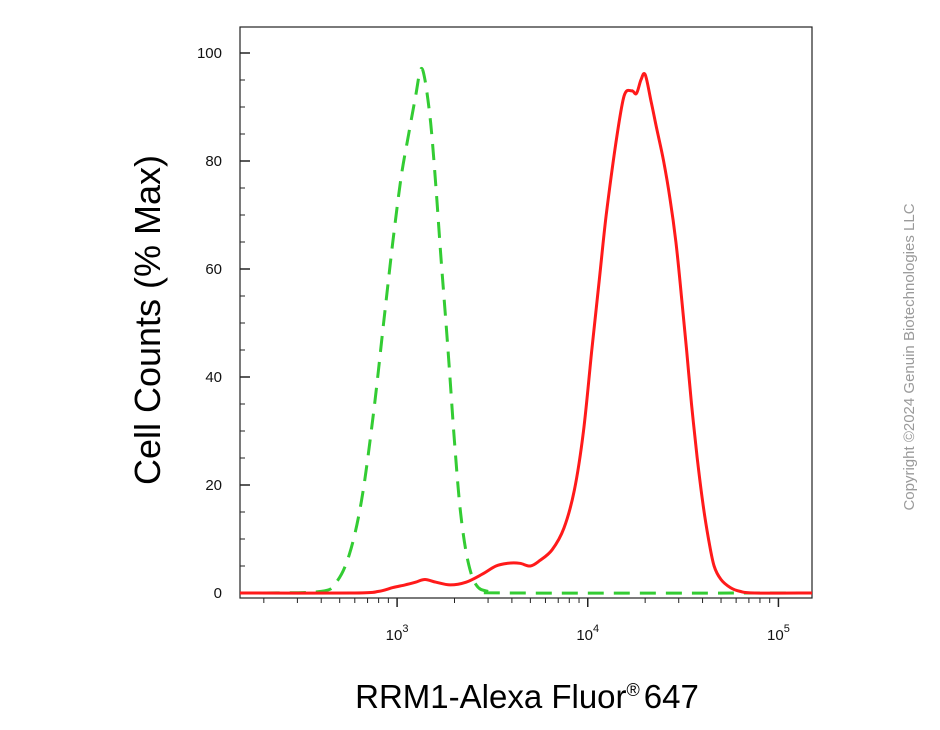 This screenshot has height=730, width=940. What do you see at coordinates (223, 323) in the screenshot?
I see `y-axis: 0 20 40 60 80 100` at bounding box center [223, 323].